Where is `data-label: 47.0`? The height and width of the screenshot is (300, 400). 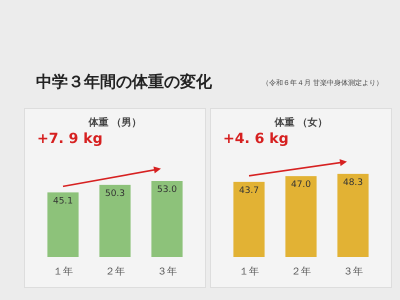 data-label: 47.0 is located at coordinates (301, 185).